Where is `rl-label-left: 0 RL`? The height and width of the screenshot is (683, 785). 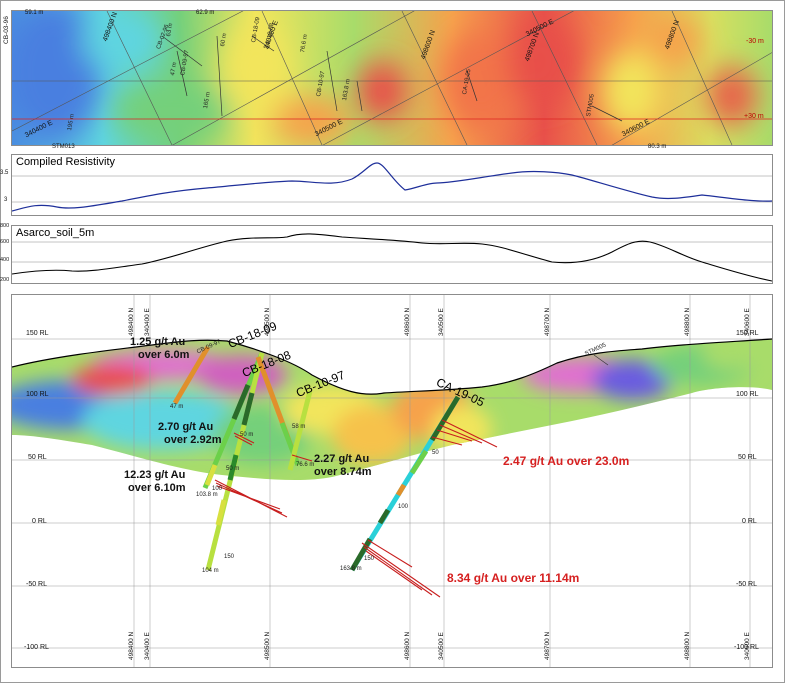
rl-label-left: 0 RL is located at coordinates (39, 521).